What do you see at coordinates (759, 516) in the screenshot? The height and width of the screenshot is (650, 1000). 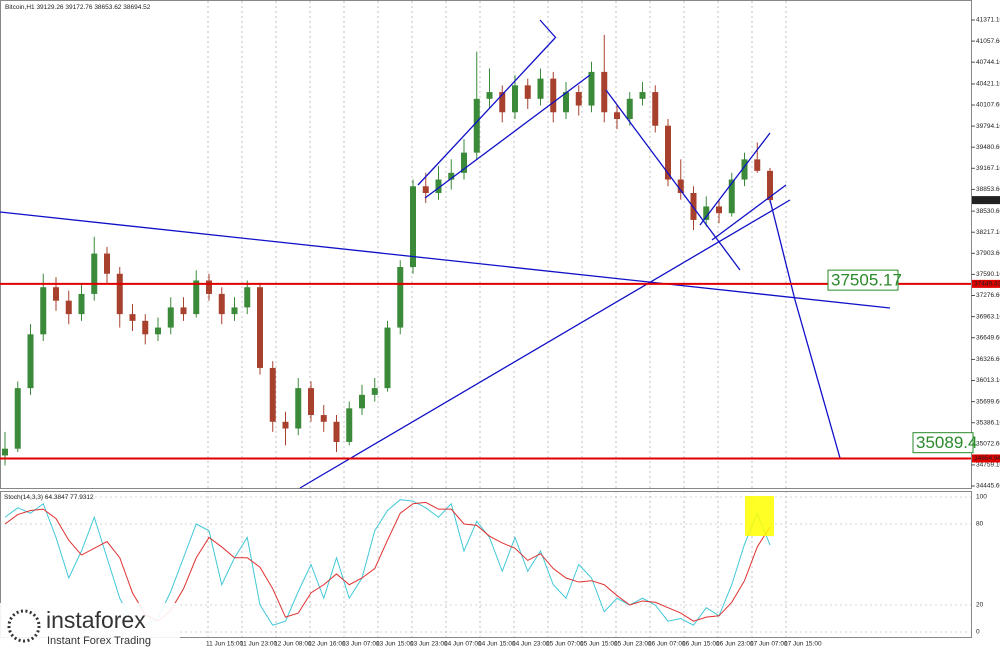 I see `highlight-box` at bounding box center [759, 516].